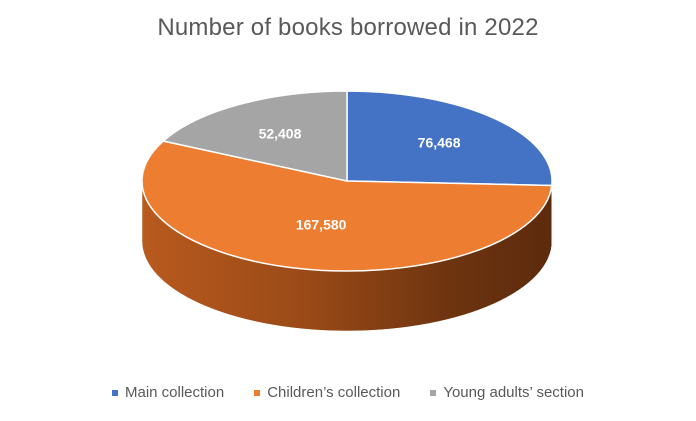 The height and width of the screenshot is (421, 696). Describe the element at coordinates (433, 392) in the screenshot. I see `legend-swatch-young-adults-section` at that location.